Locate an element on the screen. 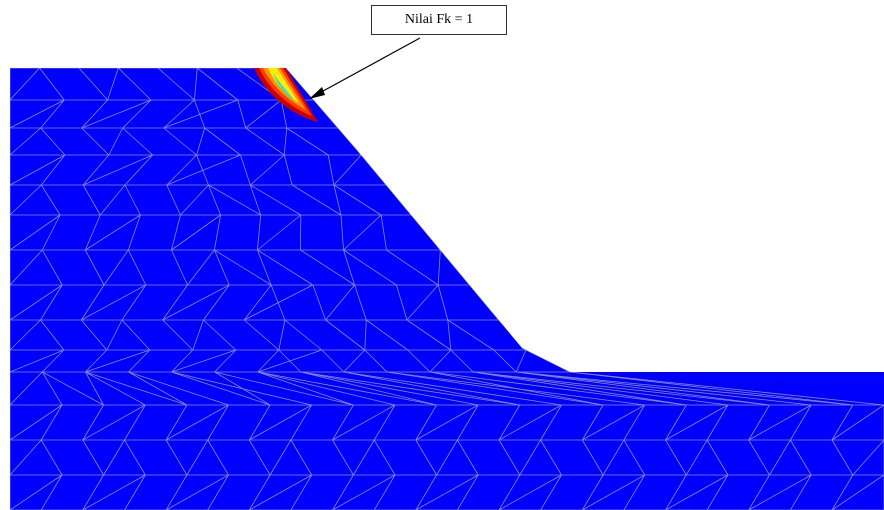  callout-label-text: Nilai Fk = 1 is located at coordinates (439, 19).